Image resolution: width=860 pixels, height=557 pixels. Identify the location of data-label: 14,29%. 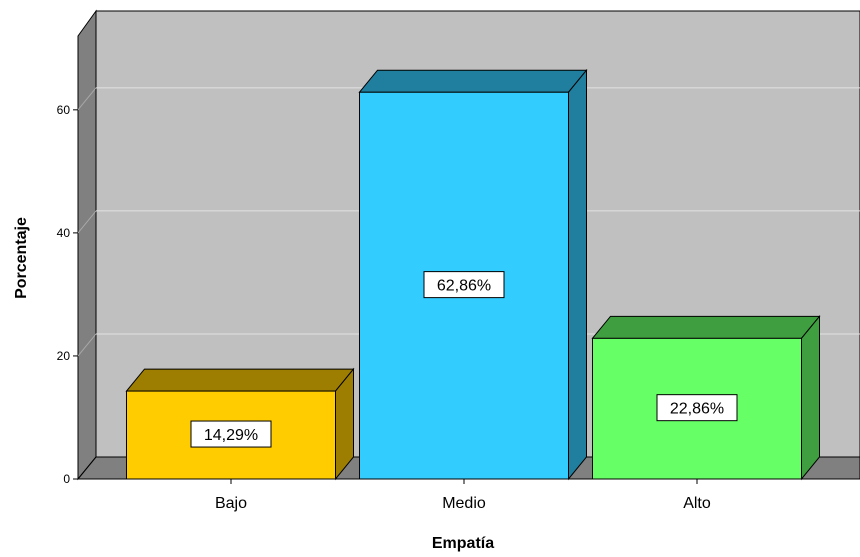
(231, 435).